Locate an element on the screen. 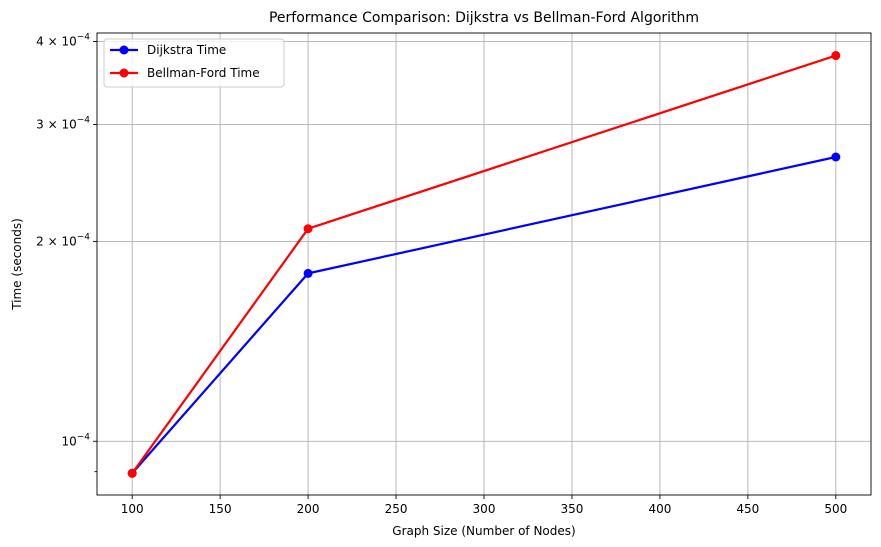 The image size is (881, 547). x-tick-label: 350 is located at coordinates (572, 509).